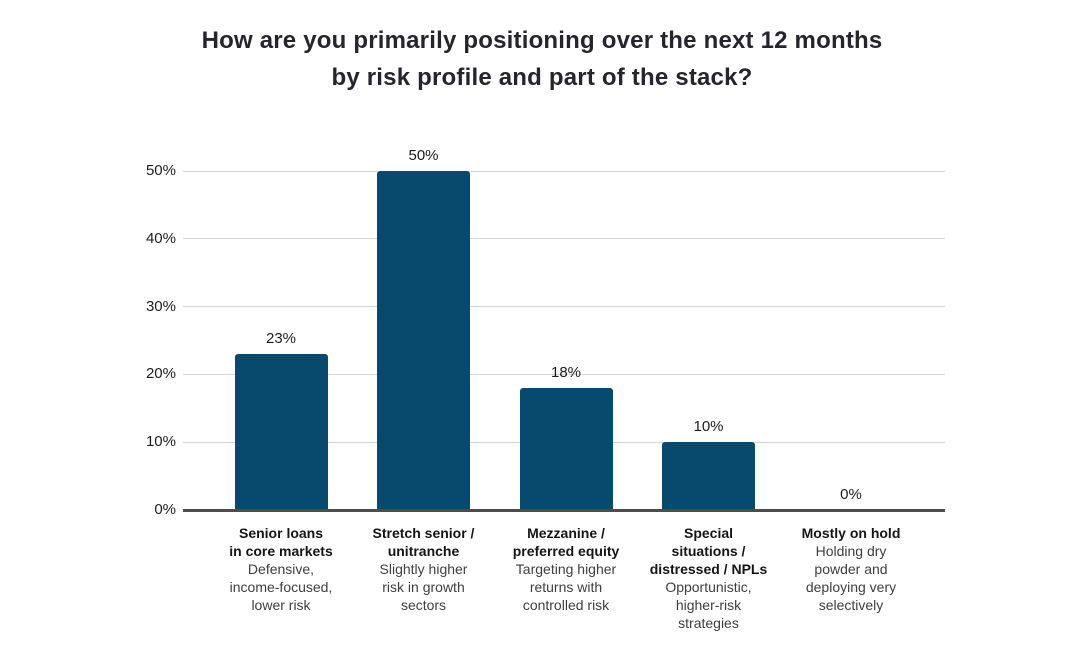 Image resolution: width=1084 pixels, height=658 pixels. What do you see at coordinates (423, 587) in the screenshot?
I see `category-description: Slightly higher risk in growth sectors` at bounding box center [423, 587].